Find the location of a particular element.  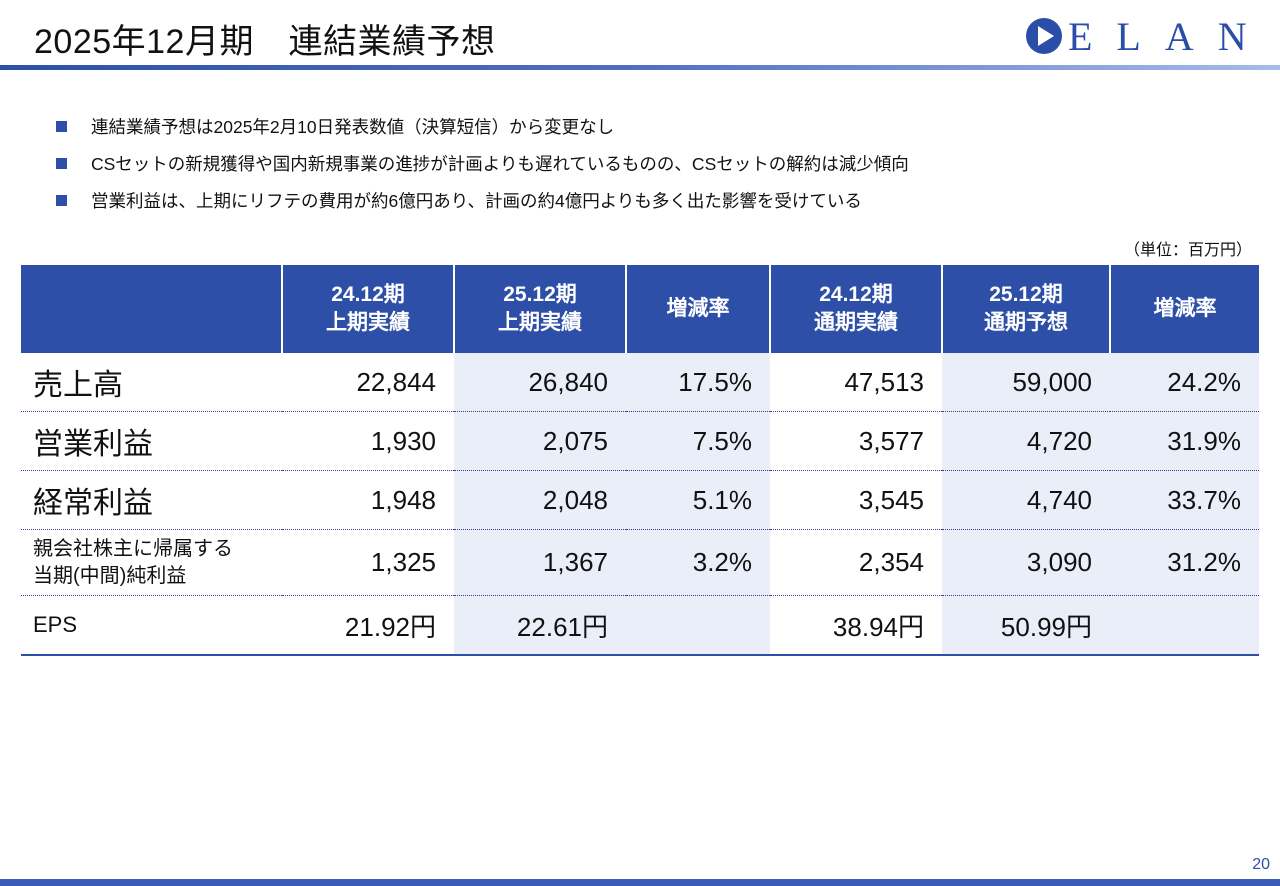

value-cell: 31.9% is located at coordinates (1184, 441).